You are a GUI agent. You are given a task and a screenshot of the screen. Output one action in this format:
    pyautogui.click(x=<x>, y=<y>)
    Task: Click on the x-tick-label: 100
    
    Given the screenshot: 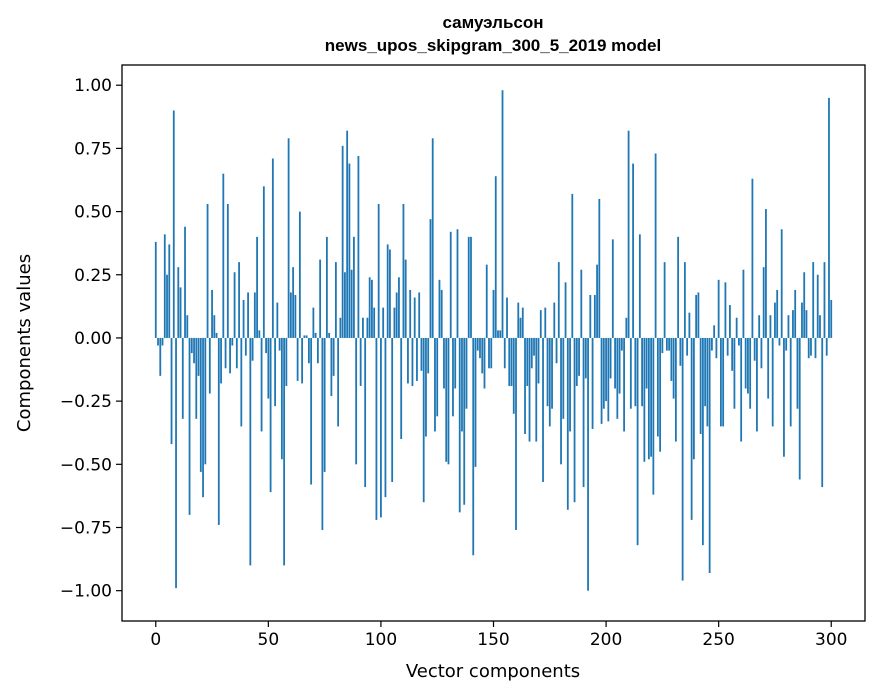 What is the action you would take?
    pyautogui.click(x=381, y=640)
    